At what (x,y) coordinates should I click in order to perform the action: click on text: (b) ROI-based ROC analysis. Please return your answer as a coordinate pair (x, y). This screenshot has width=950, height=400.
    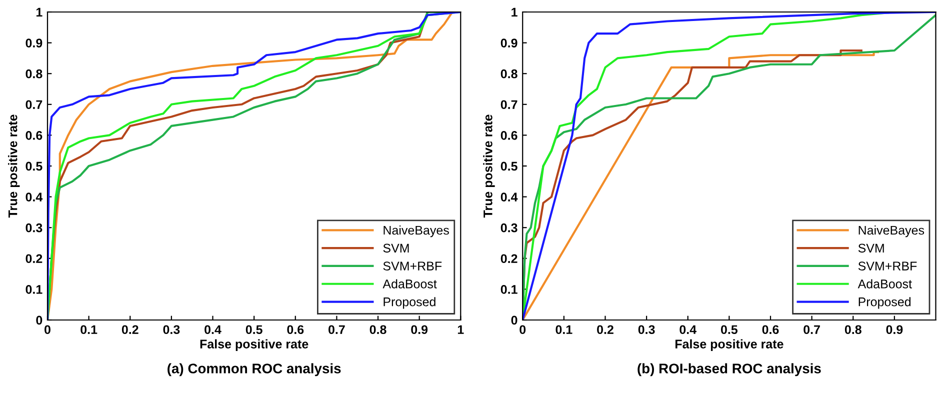
    Looking at the image, I should click on (729, 369).